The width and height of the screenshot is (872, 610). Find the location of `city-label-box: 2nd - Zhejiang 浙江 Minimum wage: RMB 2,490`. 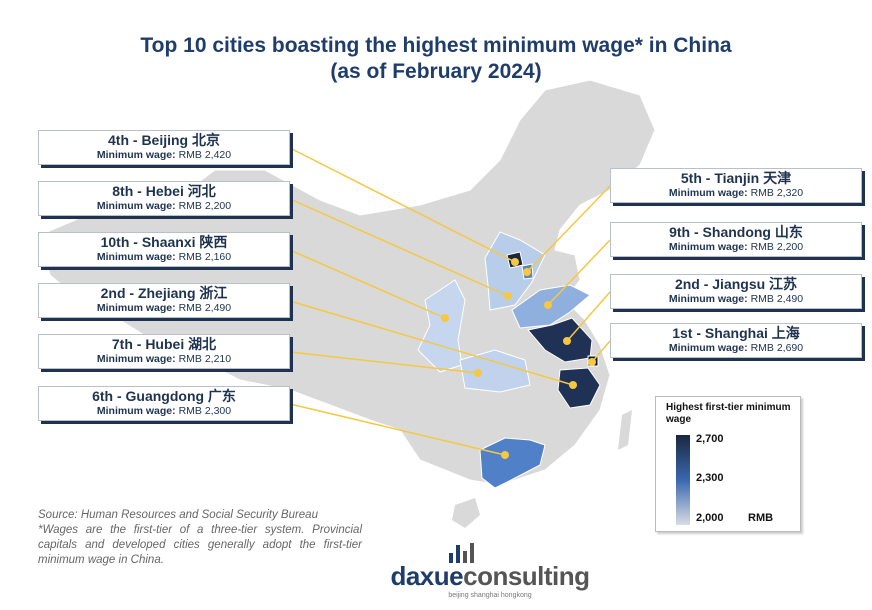

city-label-box: 2nd - Zhejiang 浙江 Minimum wage: RMB 2,490 is located at coordinates (164, 300).